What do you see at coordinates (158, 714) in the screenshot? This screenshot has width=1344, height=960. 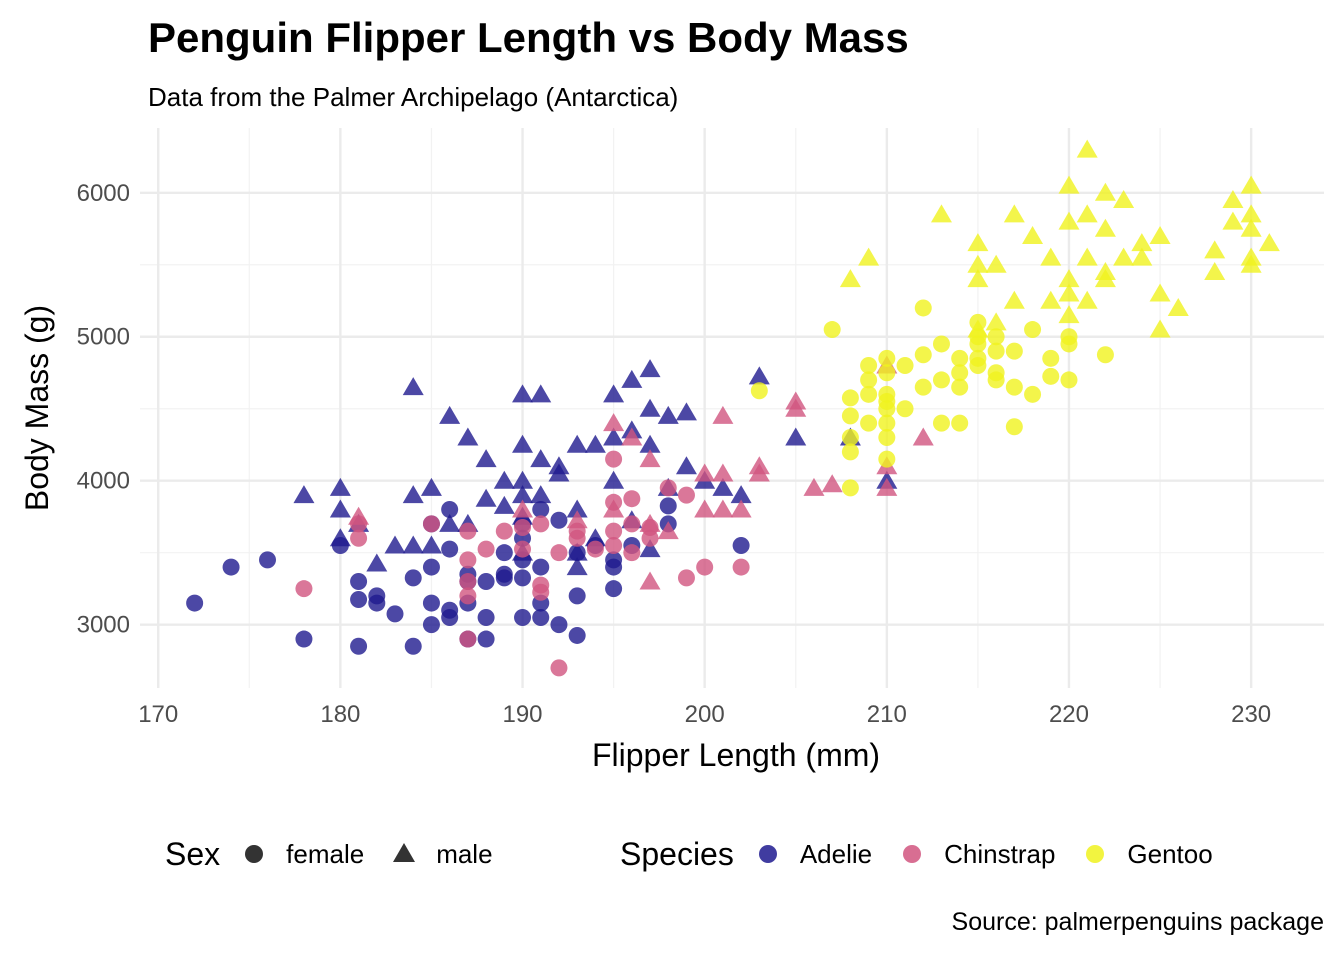 I see `x-tick-label: 170` at bounding box center [158, 714].